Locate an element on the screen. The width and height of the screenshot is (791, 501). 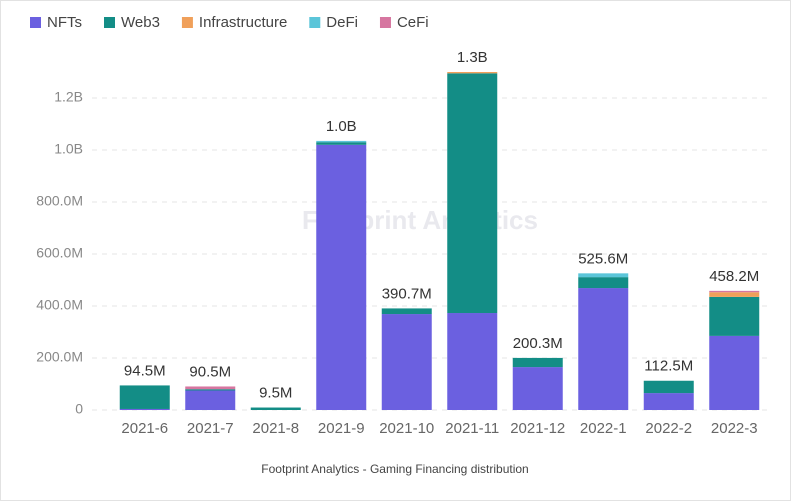
x-tick-label: 2022-3 is located at coordinates (734, 428).